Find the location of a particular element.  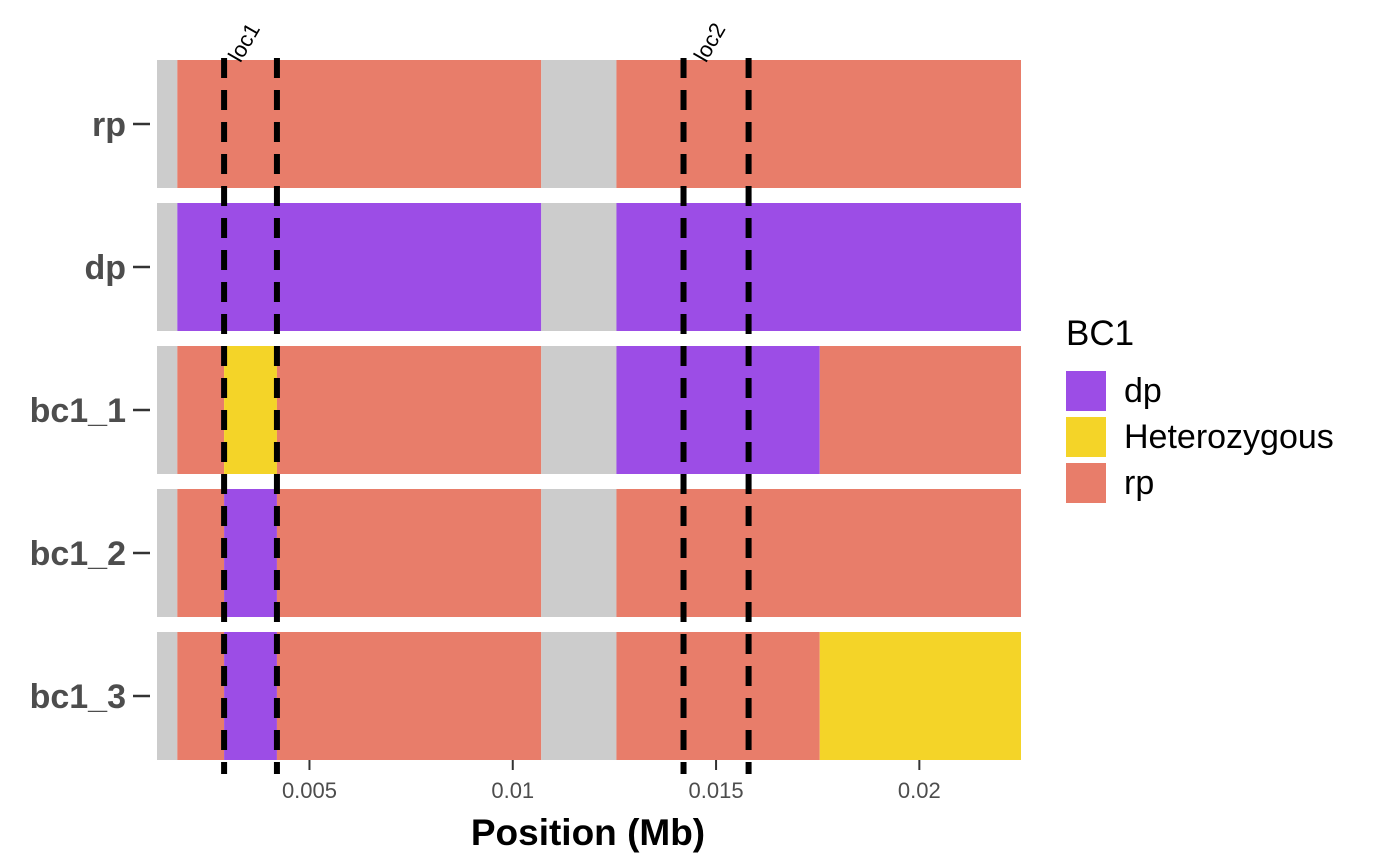

row-dp is located at coordinates (589, 267).